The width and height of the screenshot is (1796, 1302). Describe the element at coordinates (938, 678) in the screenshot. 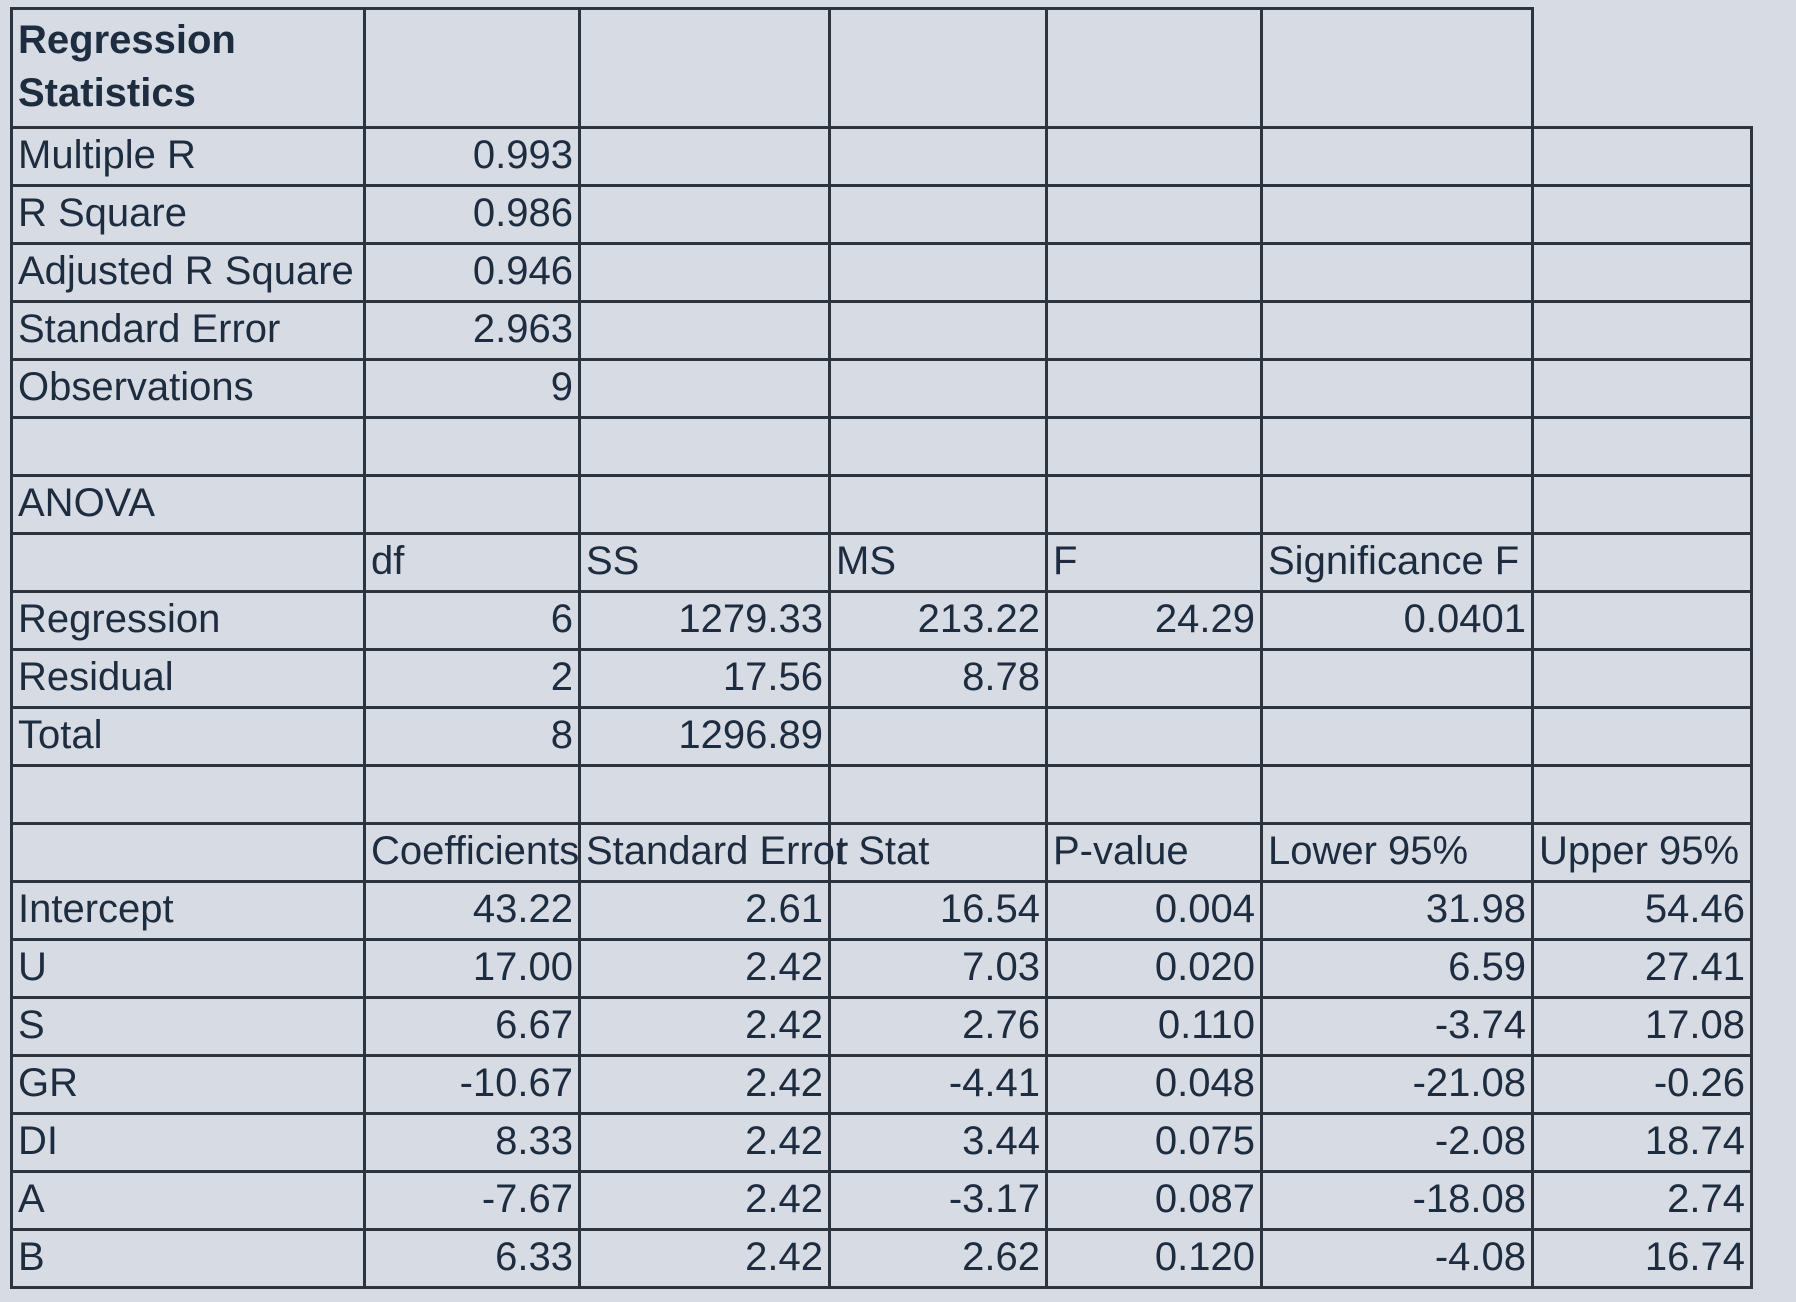

I see `anova-residual-ms-cell: 8.78` at that location.